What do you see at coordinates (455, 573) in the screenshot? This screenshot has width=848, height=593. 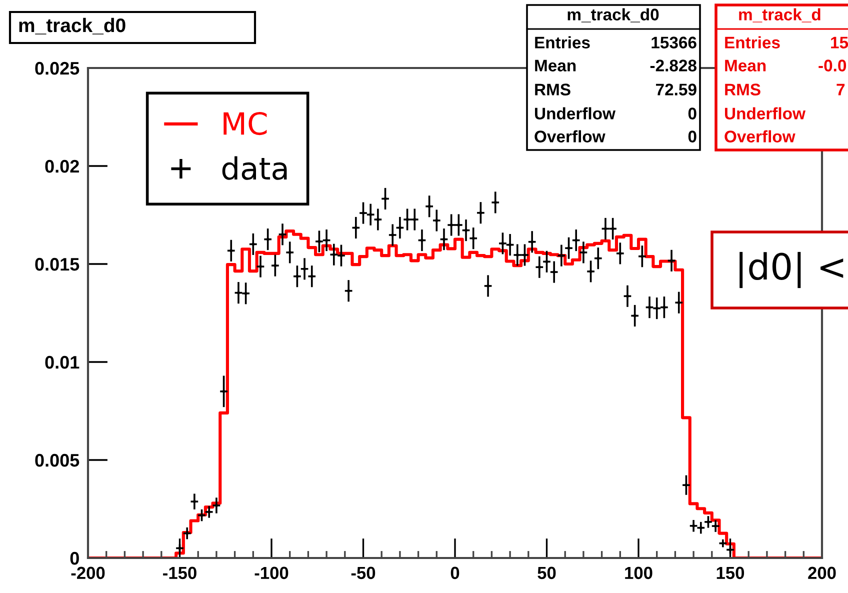 I see `x-tick-label: 0` at bounding box center [455, 573].